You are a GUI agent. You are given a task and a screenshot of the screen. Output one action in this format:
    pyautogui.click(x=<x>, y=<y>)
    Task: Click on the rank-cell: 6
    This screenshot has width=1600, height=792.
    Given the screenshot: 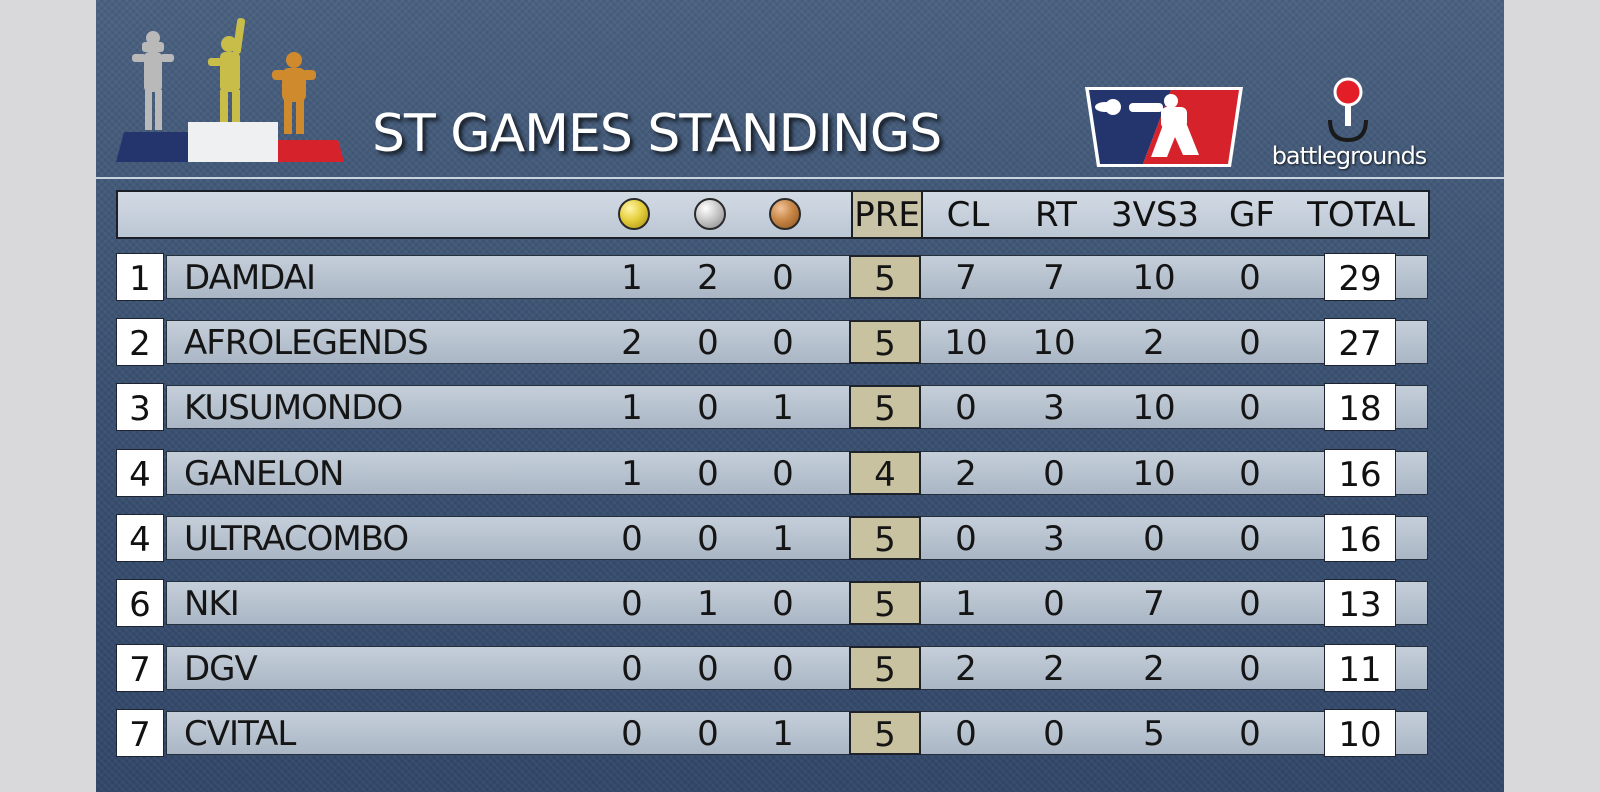 What is the action you would take?
    pyautogui.click(x=140, y=603)
    